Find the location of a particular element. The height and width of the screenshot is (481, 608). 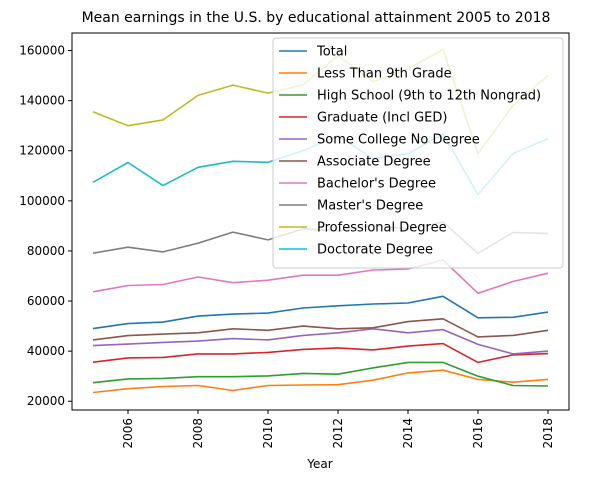

y-tick-label: 140000 is located at coordinates (42, 101).